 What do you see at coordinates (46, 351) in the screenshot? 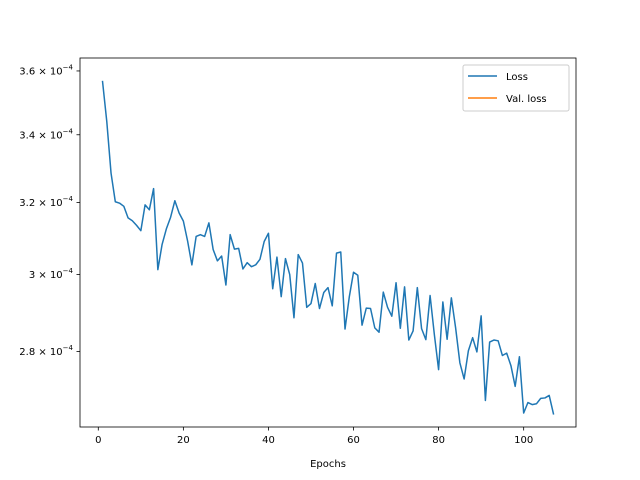
I see `y-tick-label: 2.8 × 10⁻⁴` at bounding box center [46, 351].